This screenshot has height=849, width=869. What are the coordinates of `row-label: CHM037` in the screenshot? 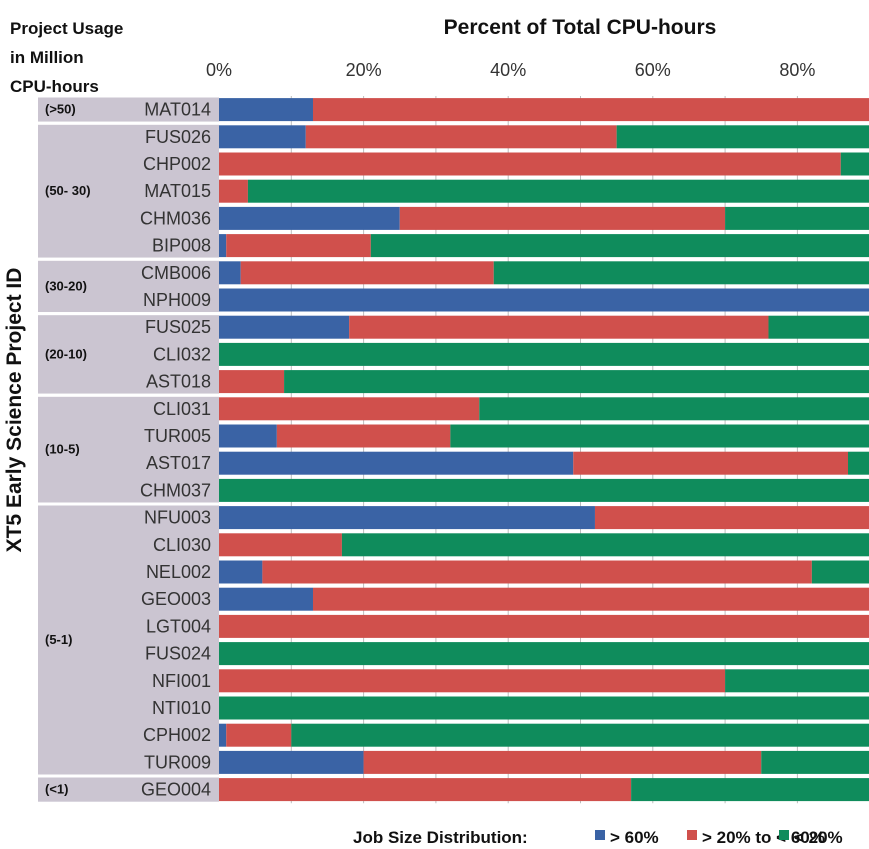 It's located at (175, 490).